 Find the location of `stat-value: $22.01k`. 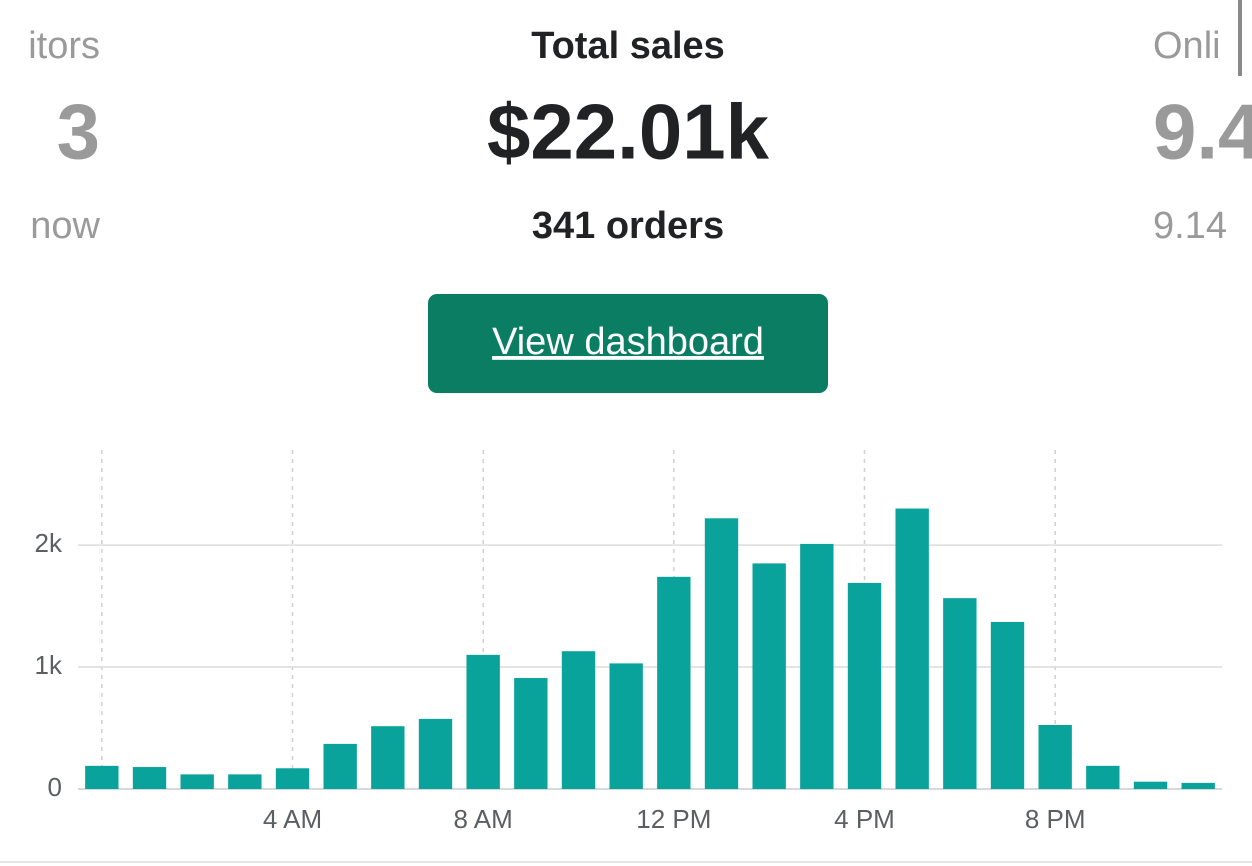

stat-value: $22.01k is located at coordinates (628, 132).